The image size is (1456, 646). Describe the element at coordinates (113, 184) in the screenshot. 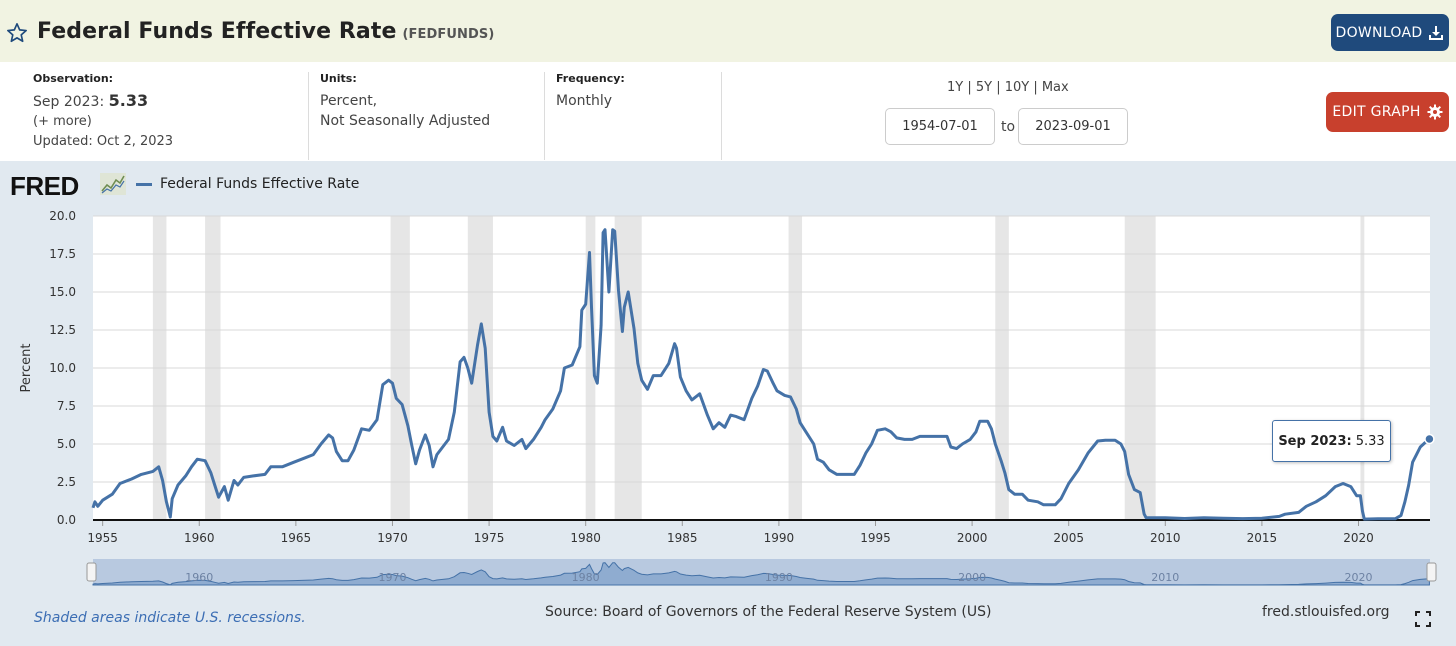

I see `fred-chart-icon` at that location.